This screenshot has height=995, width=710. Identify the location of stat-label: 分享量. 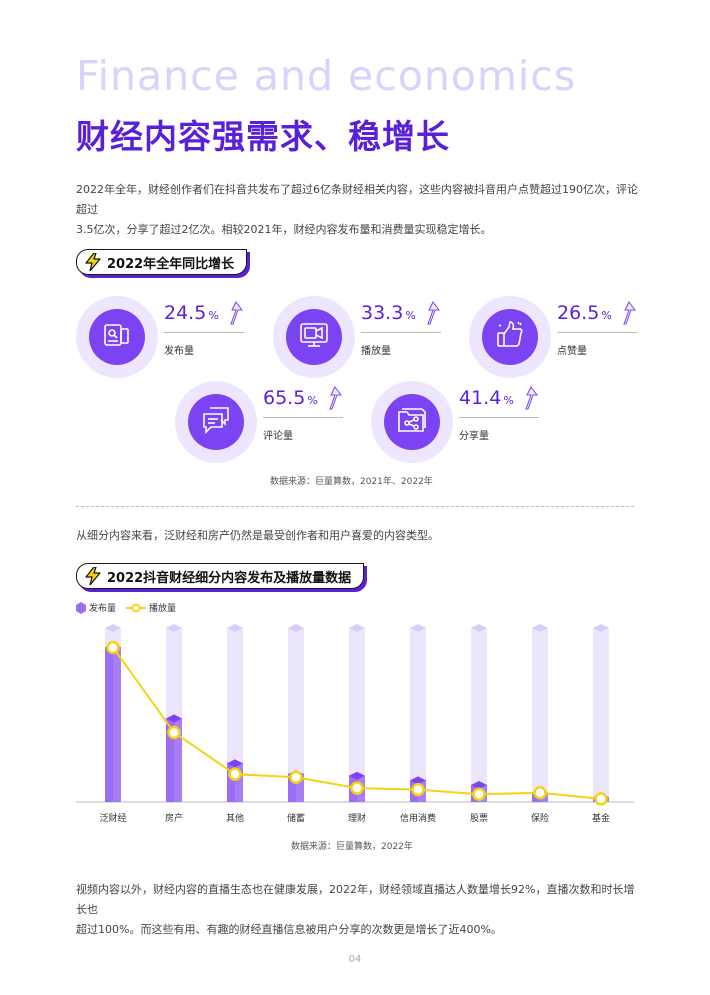
(474, 436).